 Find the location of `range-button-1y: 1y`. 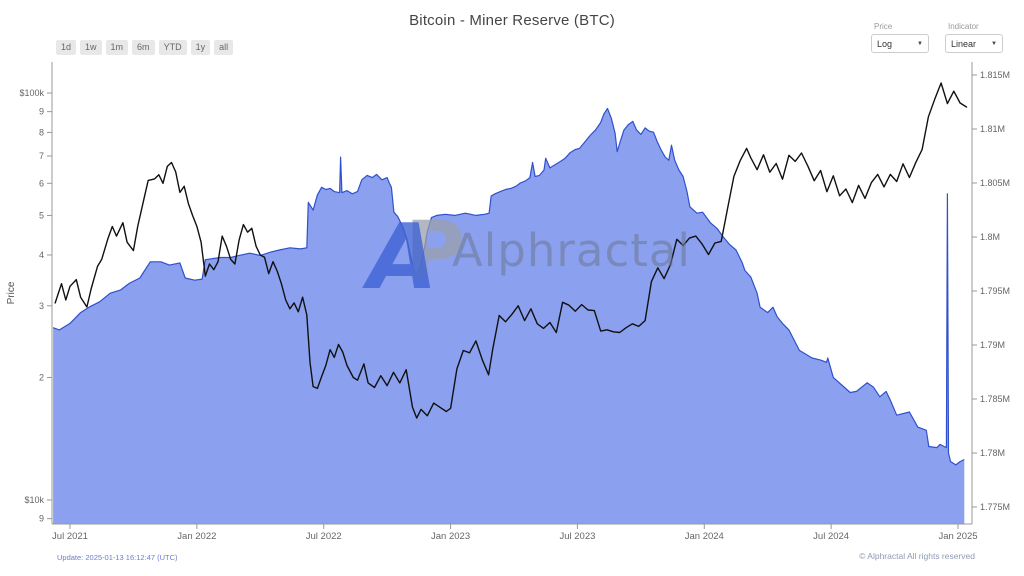

range-button-1y: 1y is located at coordinates (200, 47).